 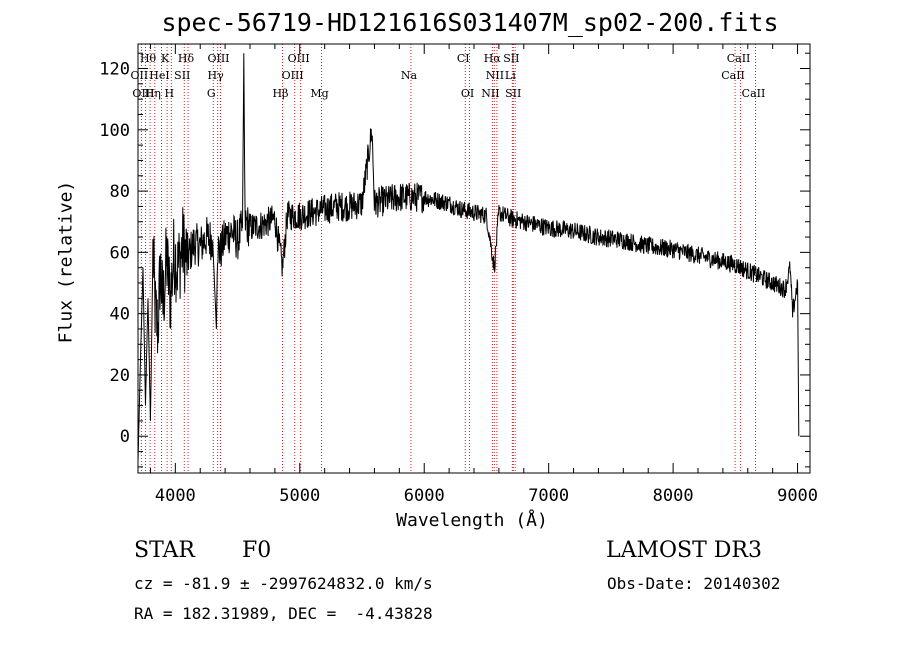 What do you see at coordinates (218, 58) in the screenshot?
I see `line-label-3: OIII` at bounding box center [218, 58].